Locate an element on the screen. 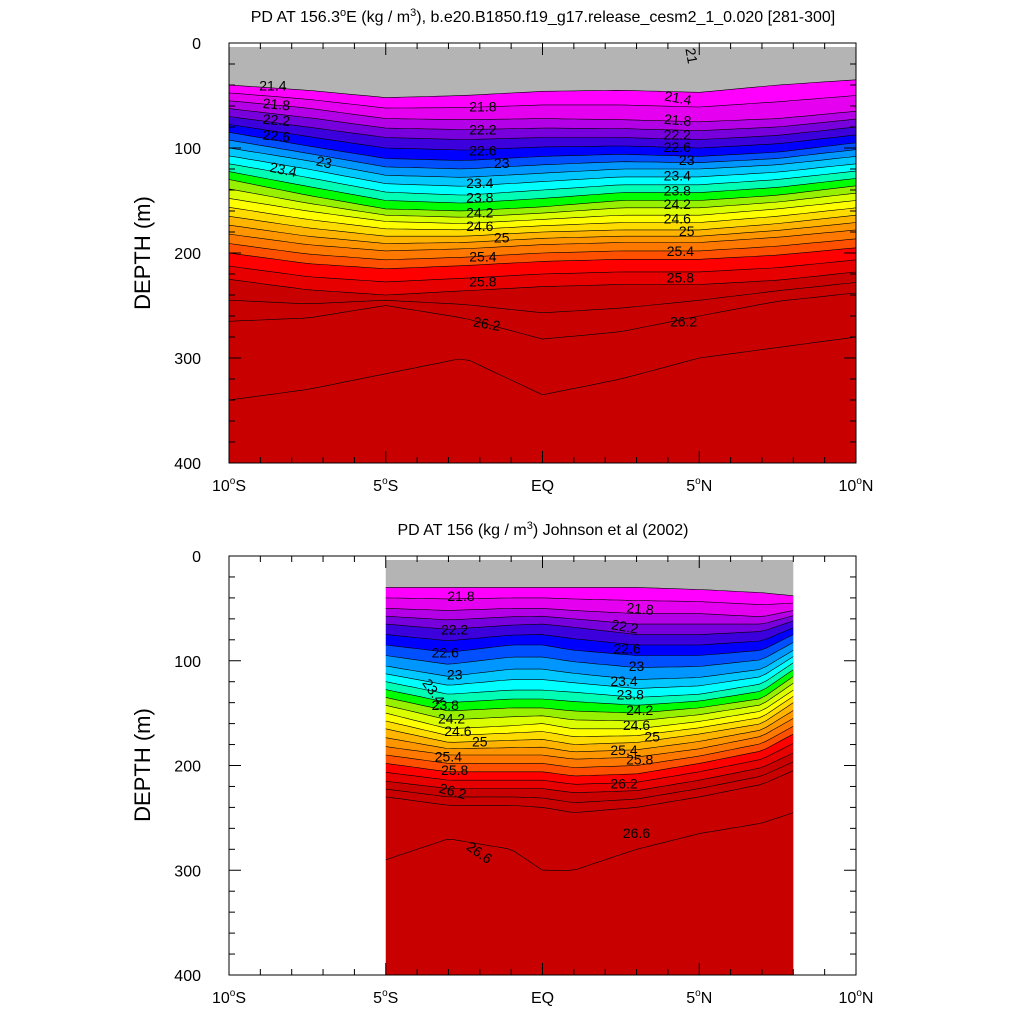  contour-label: 25 is located at coordinates (480, 742).